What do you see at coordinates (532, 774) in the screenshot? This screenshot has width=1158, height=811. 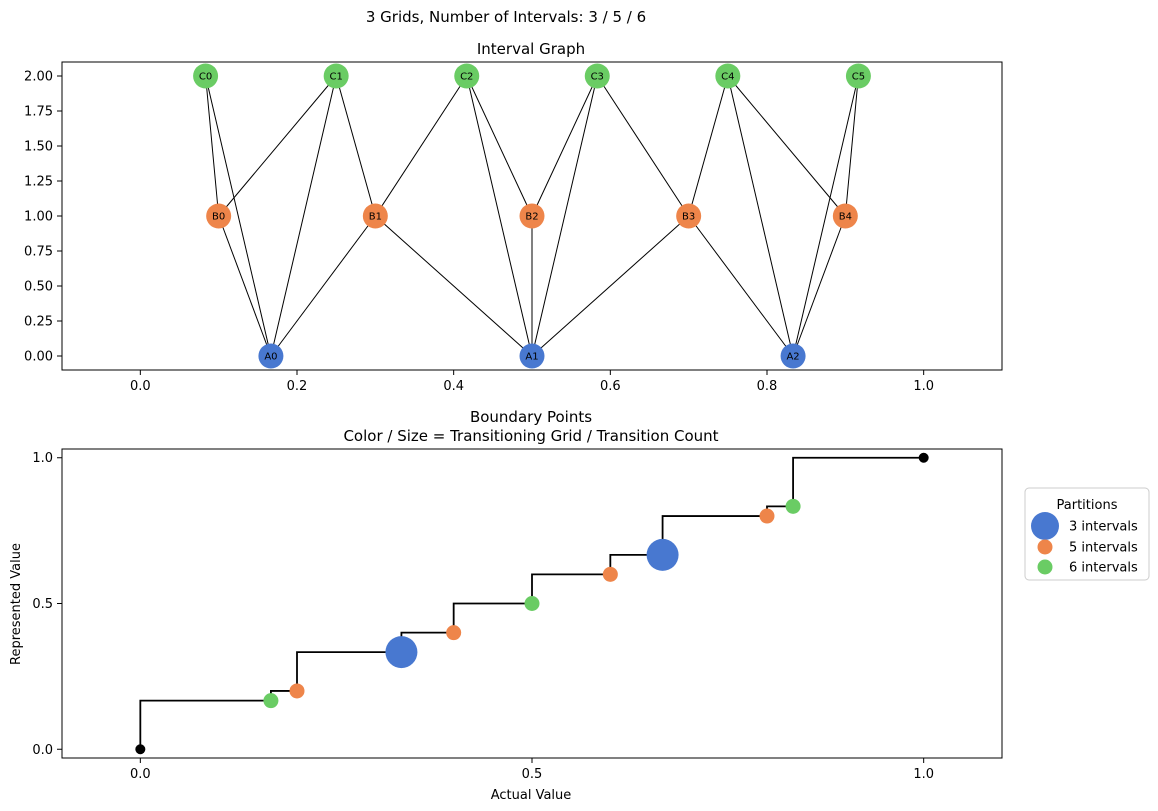 I see `x-tick-label: 0.5` at bounding box center [532, 774].